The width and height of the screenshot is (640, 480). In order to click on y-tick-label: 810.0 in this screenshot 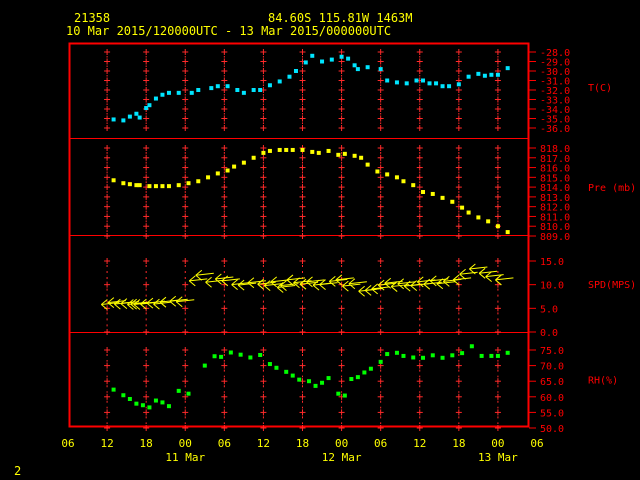, I will do `click(555, 227)`.